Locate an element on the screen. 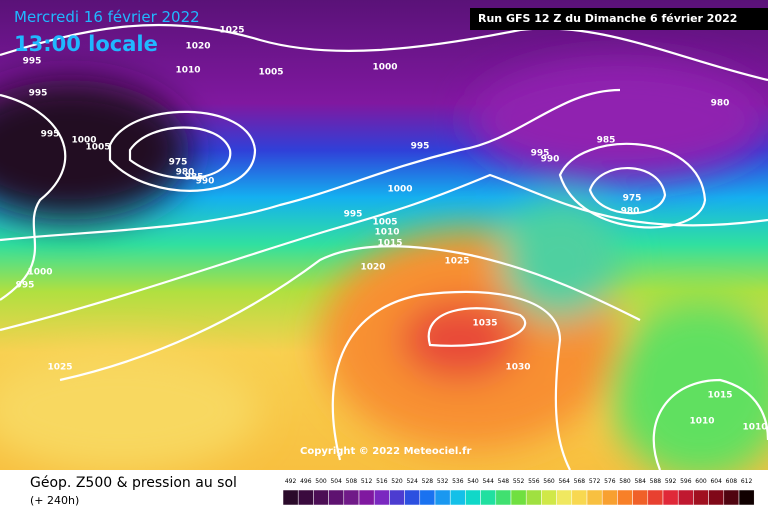 The width and height of the screenshot is (768, 516). colorbar-label: 604 is located at coordinates (716, 481).